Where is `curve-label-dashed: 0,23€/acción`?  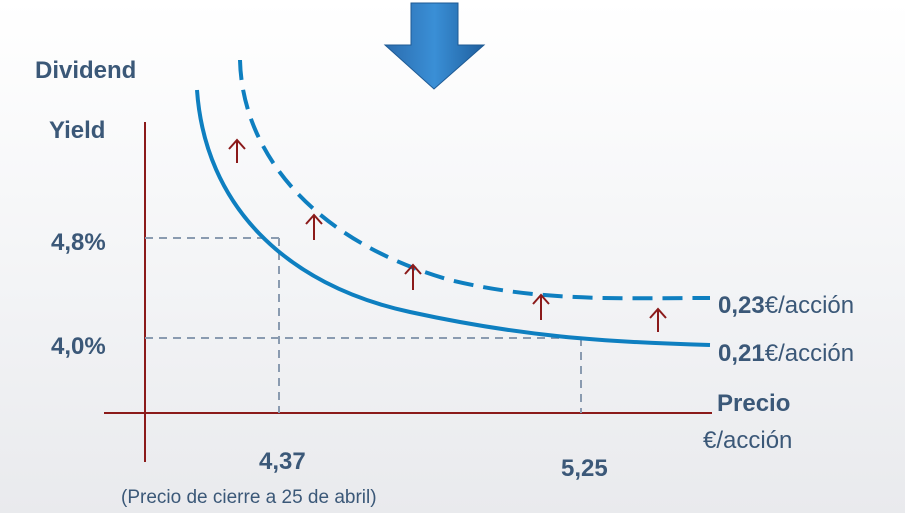 curve-label-dashed: 0,23€/acción is located at coordinates (786, 306).